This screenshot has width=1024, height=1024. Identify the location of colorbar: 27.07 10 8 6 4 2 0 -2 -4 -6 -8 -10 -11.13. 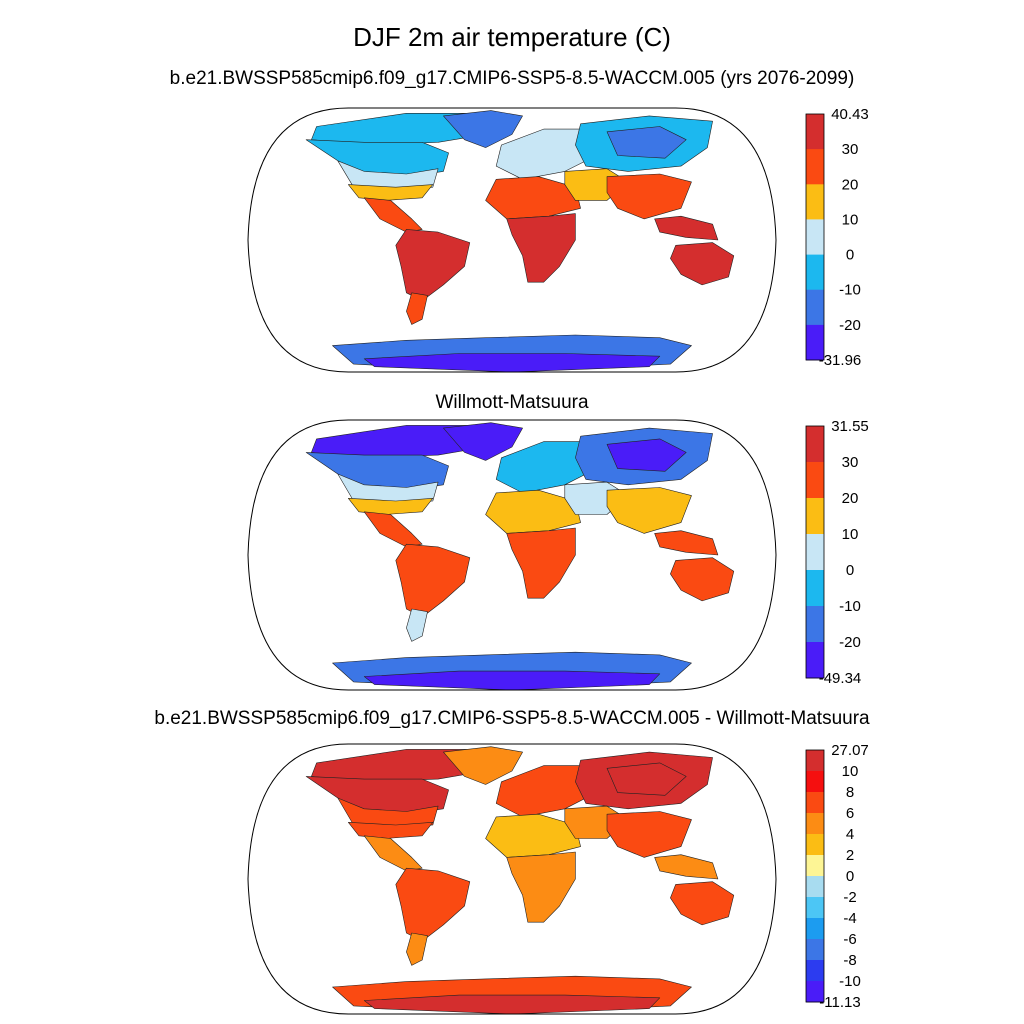
(837, 876).